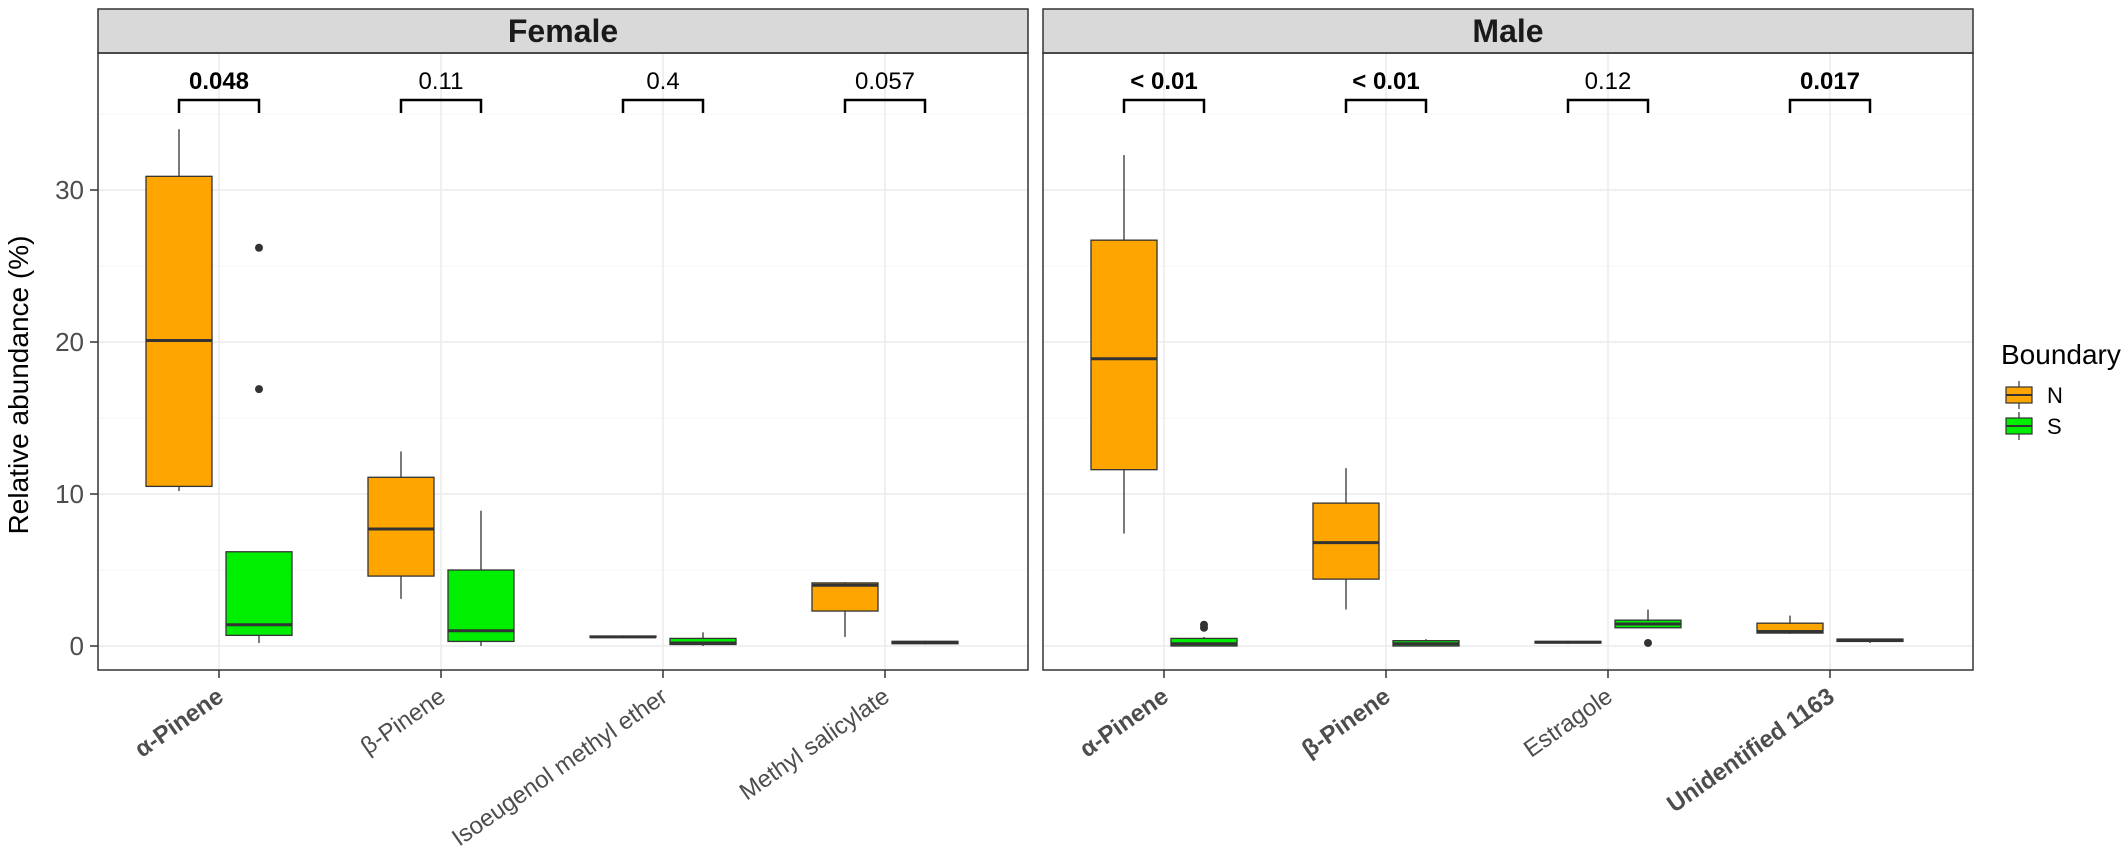 The width and height of the screenshot is (2128, 867). Describe the element at coordinates (1750, 750) in the screenshot. I see `x-tick-label: Unidentified 1163` at that location.